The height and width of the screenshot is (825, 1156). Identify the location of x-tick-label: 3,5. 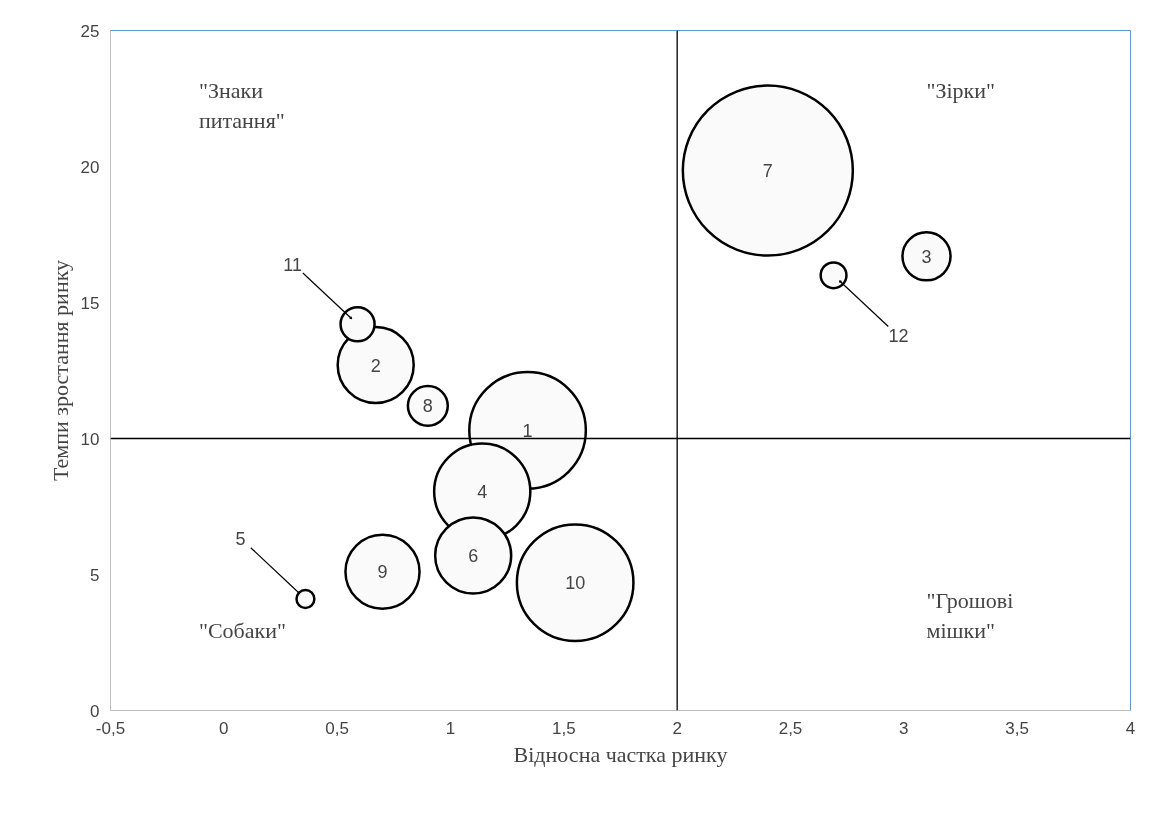
(1017, 728).